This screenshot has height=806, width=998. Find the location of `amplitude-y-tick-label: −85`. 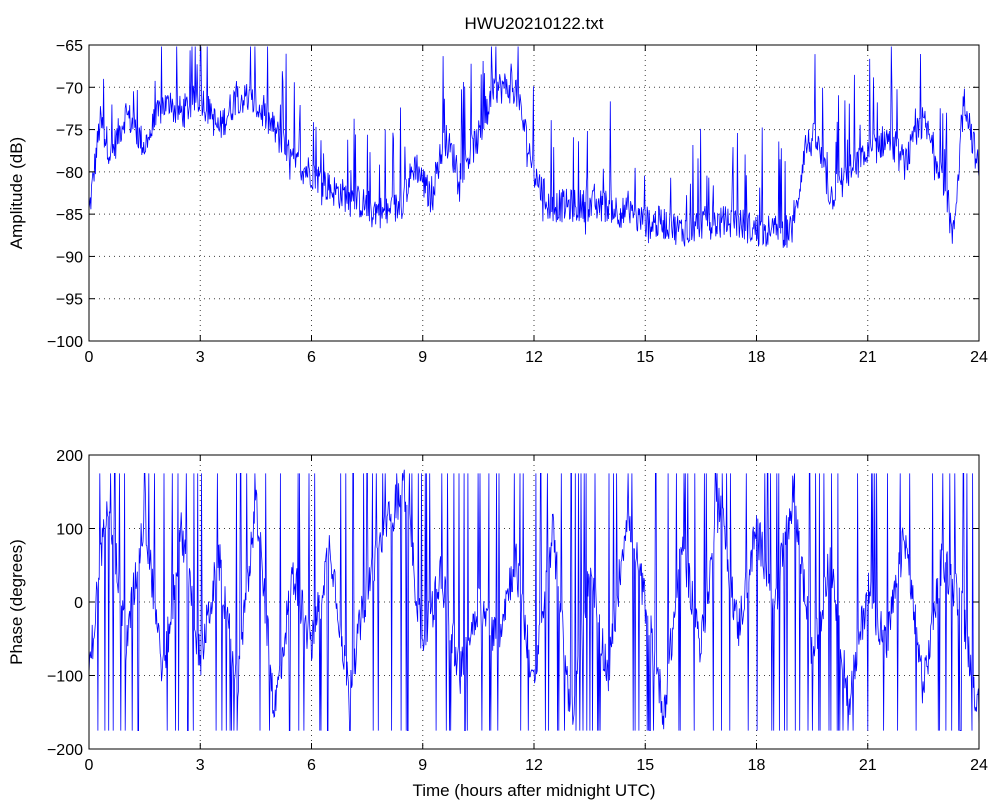

amplitude-y-tick-label: −85 is located at coordinates (69, 215).